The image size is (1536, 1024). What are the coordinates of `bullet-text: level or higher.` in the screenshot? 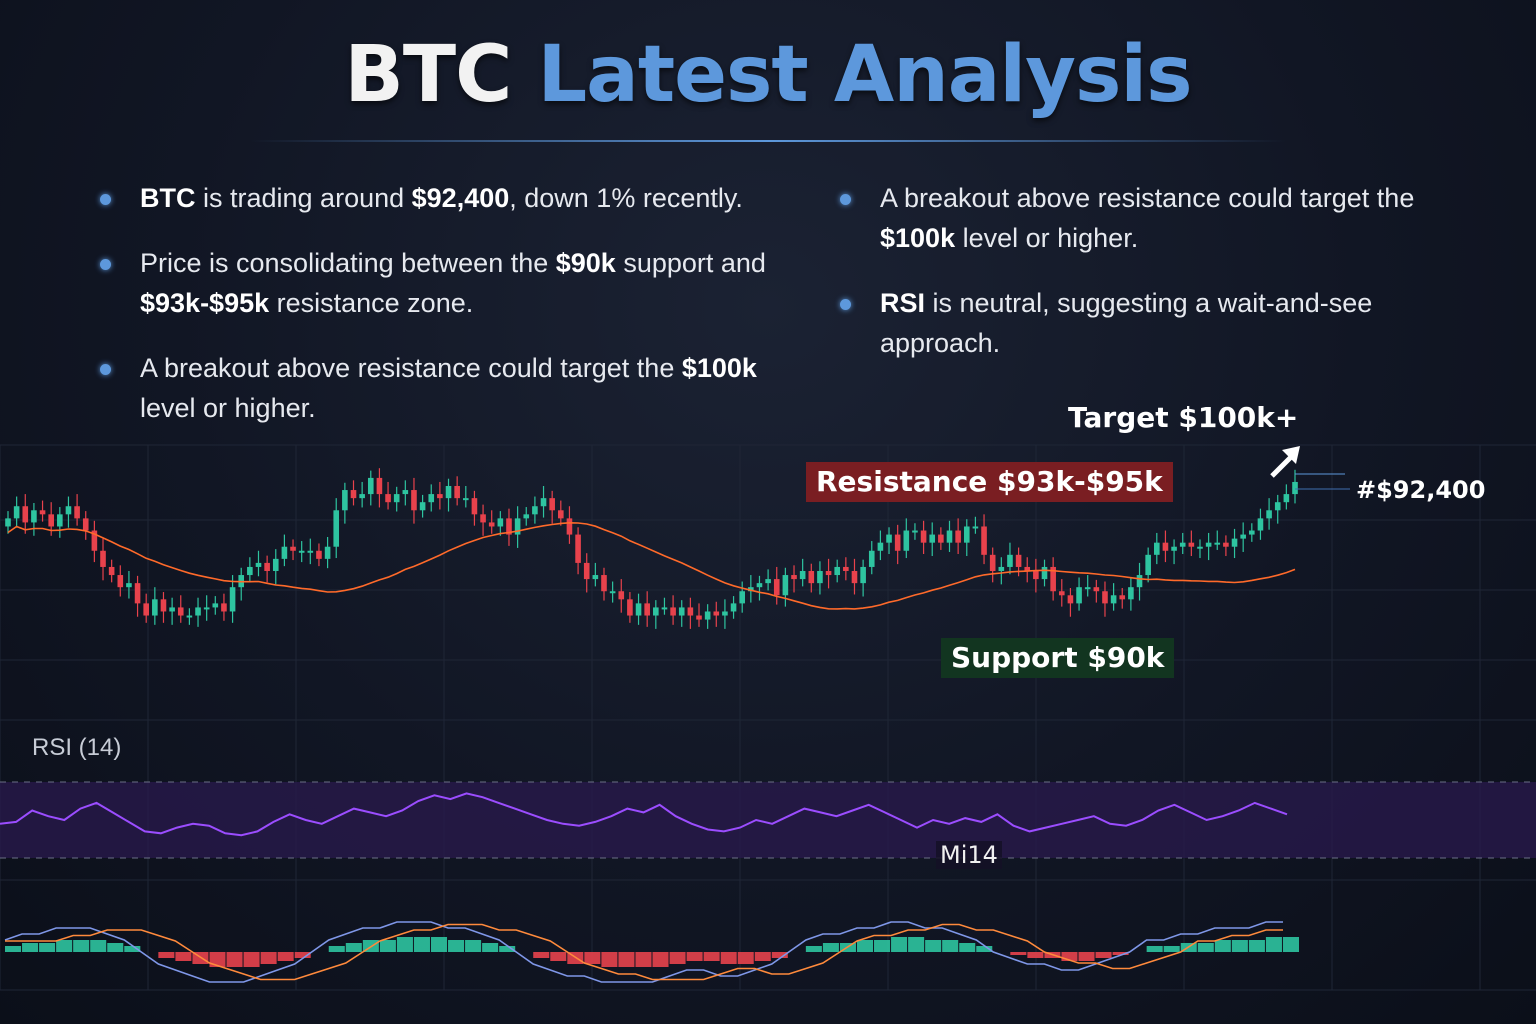 It's located at (228, 408).